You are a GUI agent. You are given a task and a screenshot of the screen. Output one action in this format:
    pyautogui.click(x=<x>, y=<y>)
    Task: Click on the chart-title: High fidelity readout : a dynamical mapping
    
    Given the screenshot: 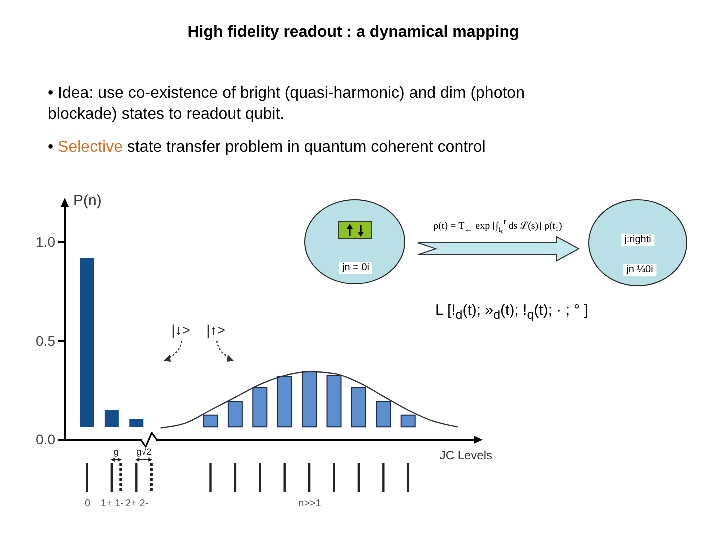 What is the action you would take?
    pyautogui.click(x=353, y=33)
    